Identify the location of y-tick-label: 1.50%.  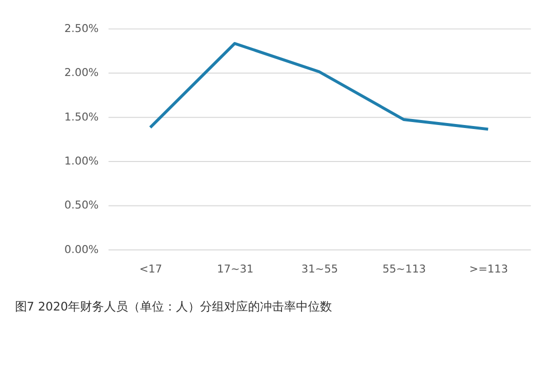
(81, 117).